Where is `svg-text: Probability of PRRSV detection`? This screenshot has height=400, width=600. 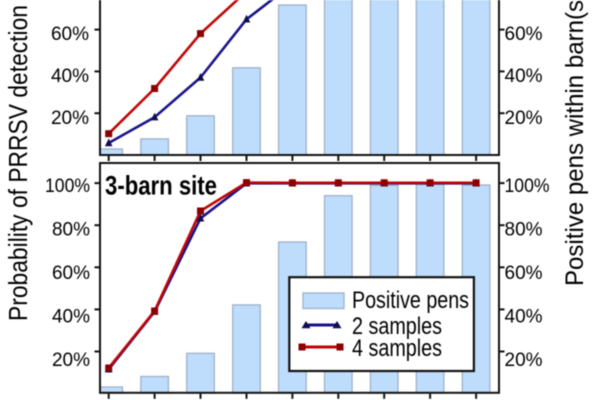
svg-text: Probability of PRRSV detection is located at coordinates (18, 163).